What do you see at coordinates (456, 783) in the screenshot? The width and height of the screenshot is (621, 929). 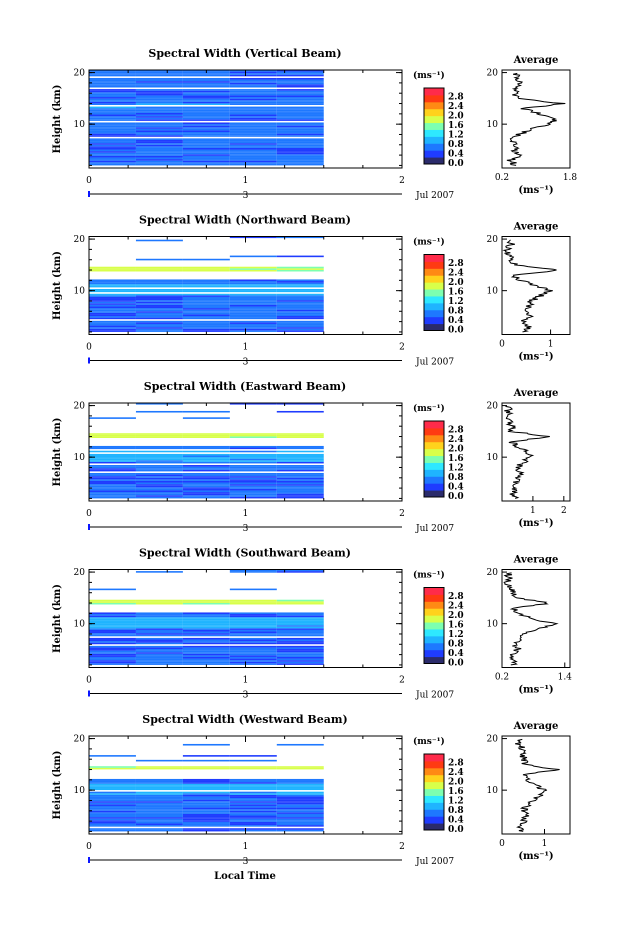 I see `colorbar-tick-label: 2.0` at bounding box center [456, 783].